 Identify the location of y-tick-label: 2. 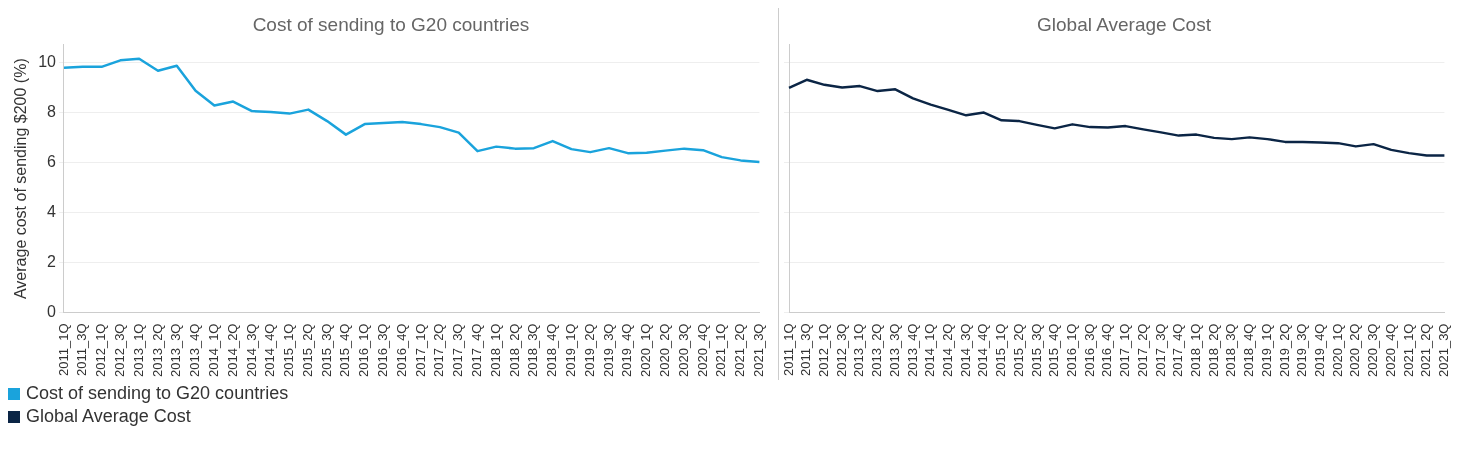
(52, 261).